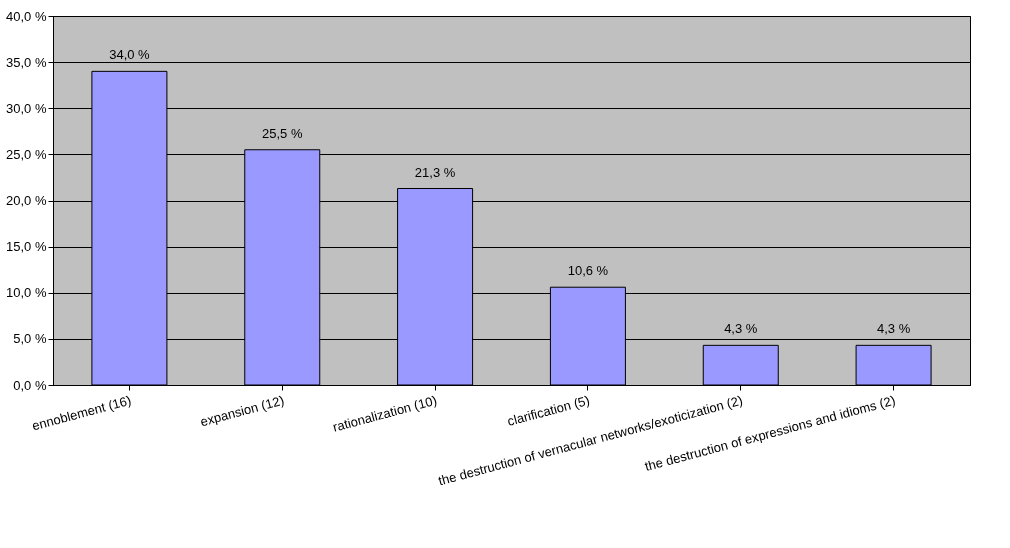 This screenshot has width=1010, height=548. I want to click on data-label: 34,0 %, so click(130, 55).